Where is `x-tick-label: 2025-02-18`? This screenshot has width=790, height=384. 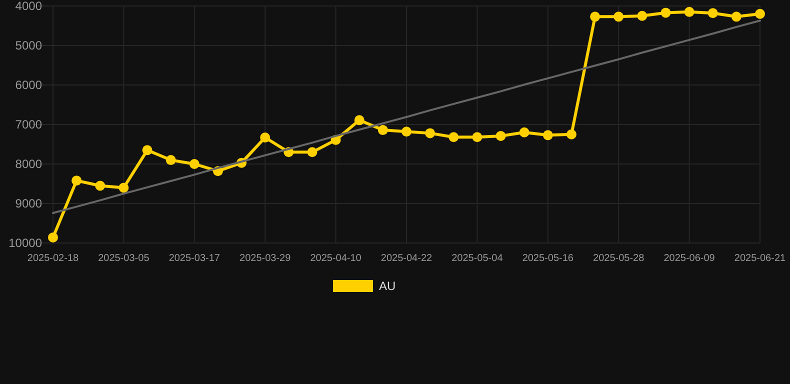 x-tick-label: 2025-02-18 is located at coordinates (53, 258).